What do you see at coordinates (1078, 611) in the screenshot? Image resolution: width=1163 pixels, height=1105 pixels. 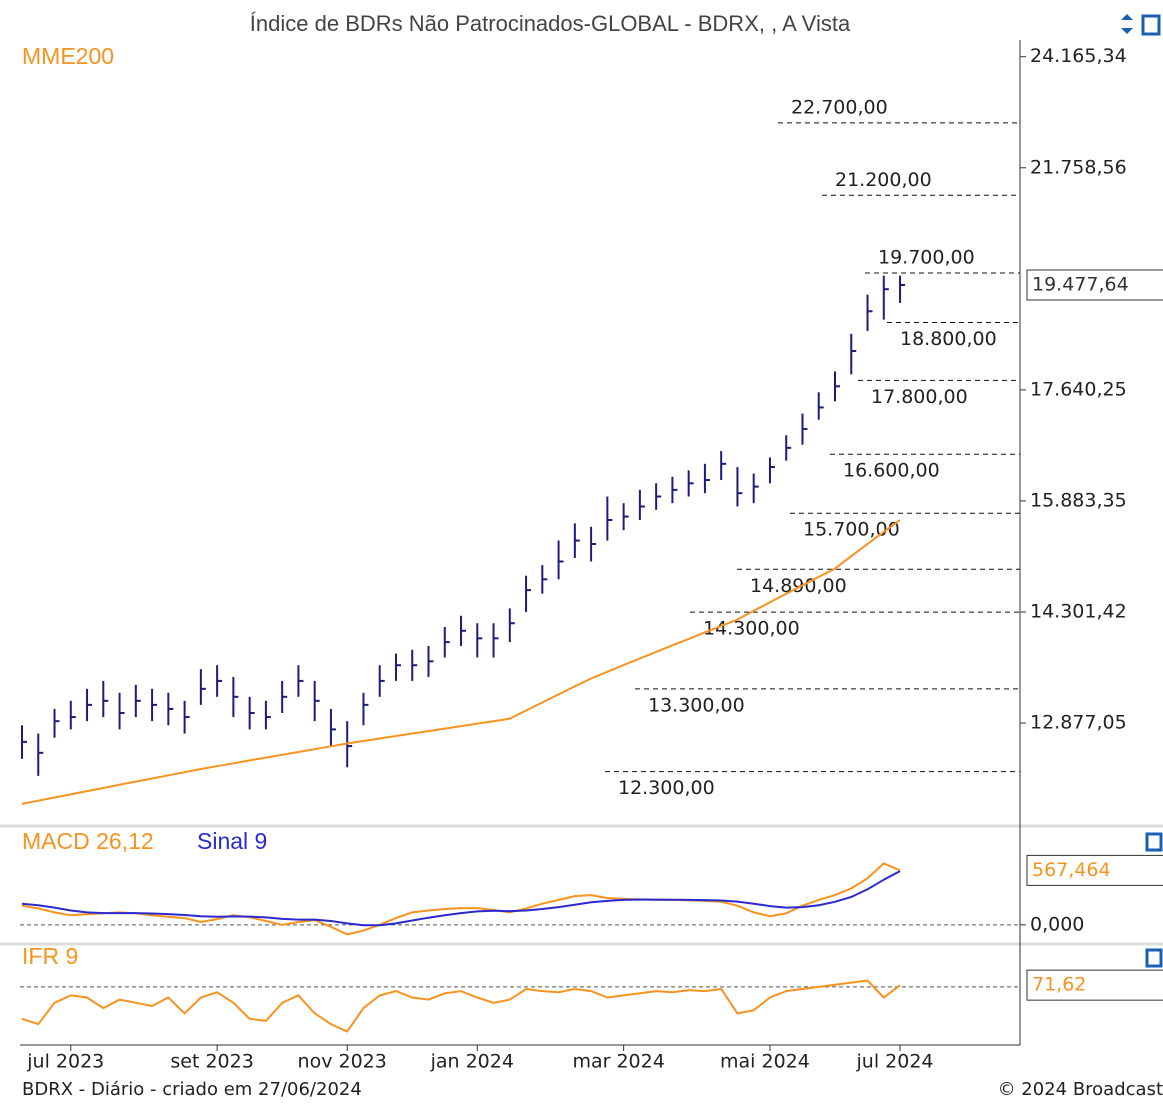 I see `y-tick-label: 14.301,42` at bounding box center [1078, 611].